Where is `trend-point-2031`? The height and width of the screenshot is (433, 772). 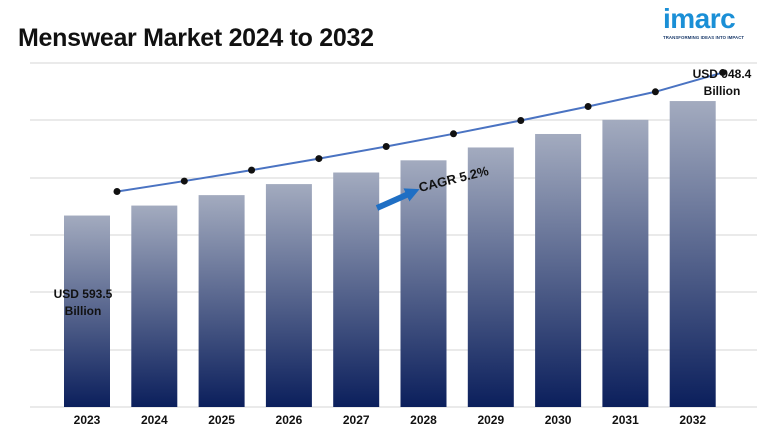
trend-point-2031 is located at coordinates (655, 92).